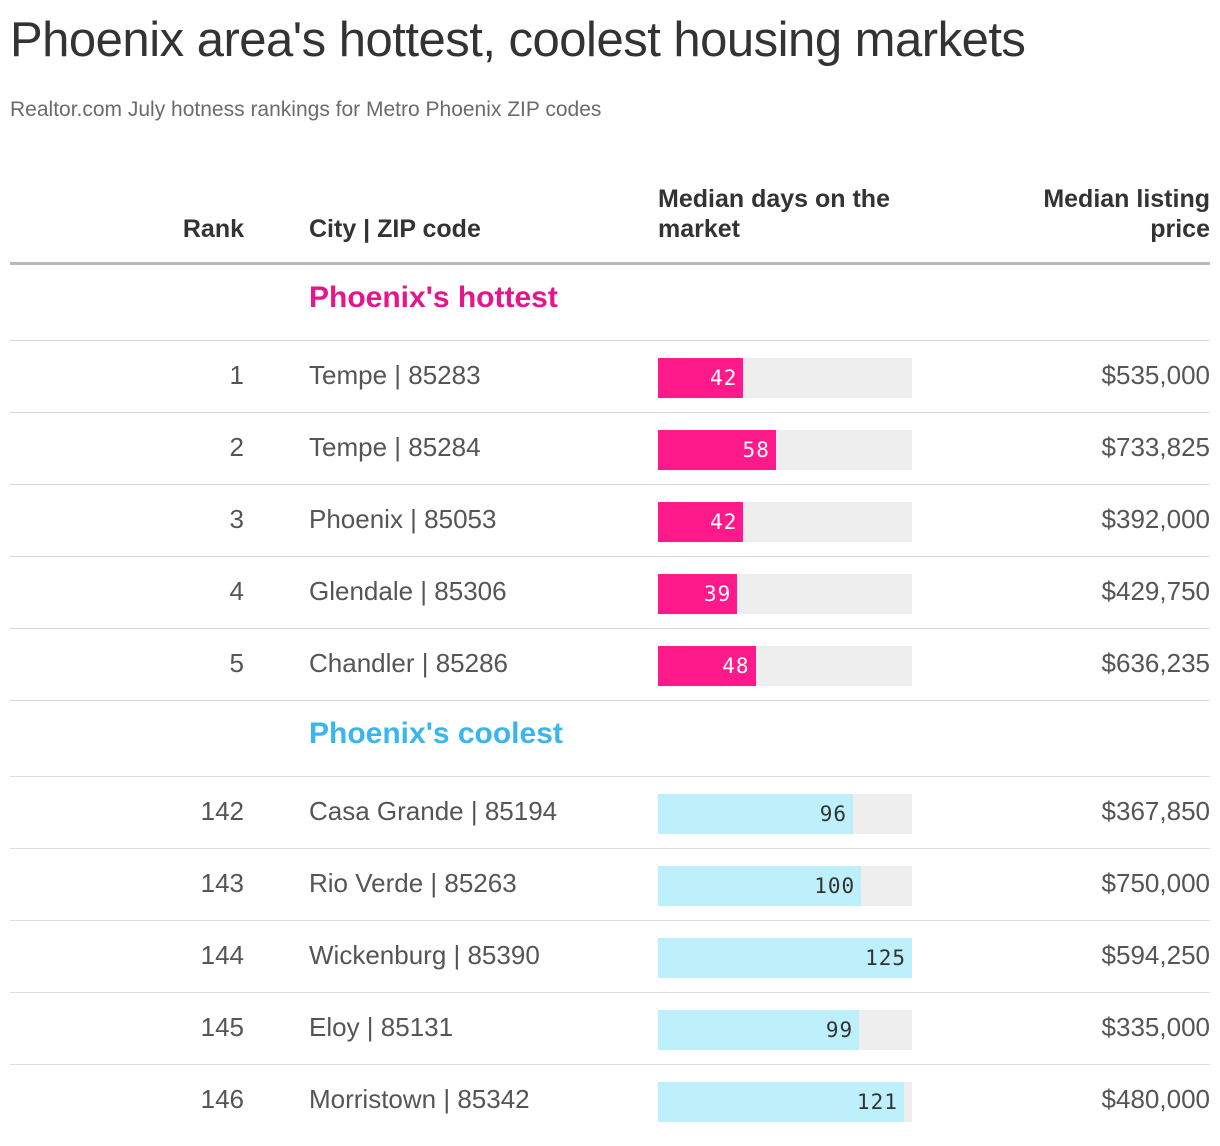  I want to click on days-bar: 39, so click(698, 594).